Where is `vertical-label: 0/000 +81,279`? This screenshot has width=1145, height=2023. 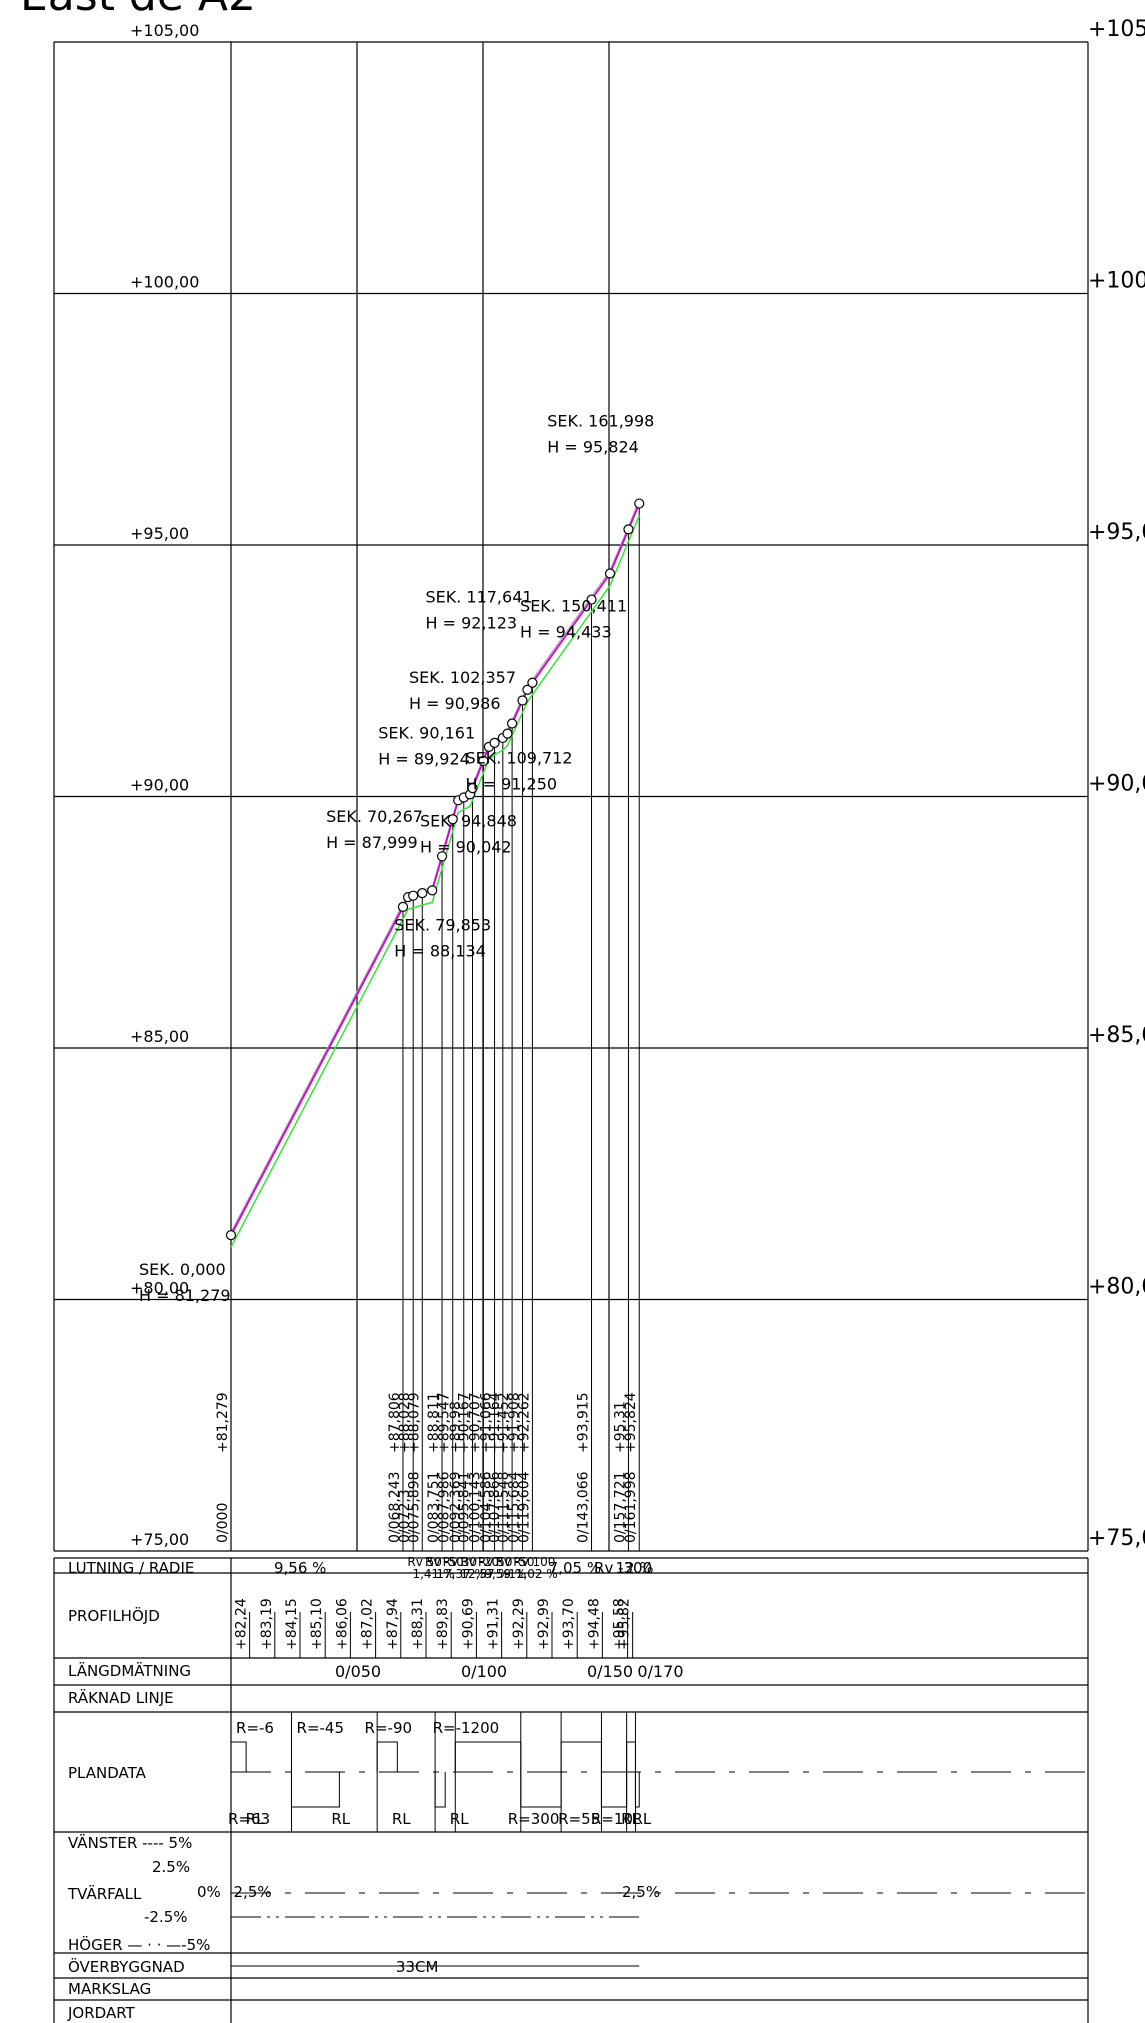
vertical-label: 0/000 +81,279 is located at coordinates (223, 1467).